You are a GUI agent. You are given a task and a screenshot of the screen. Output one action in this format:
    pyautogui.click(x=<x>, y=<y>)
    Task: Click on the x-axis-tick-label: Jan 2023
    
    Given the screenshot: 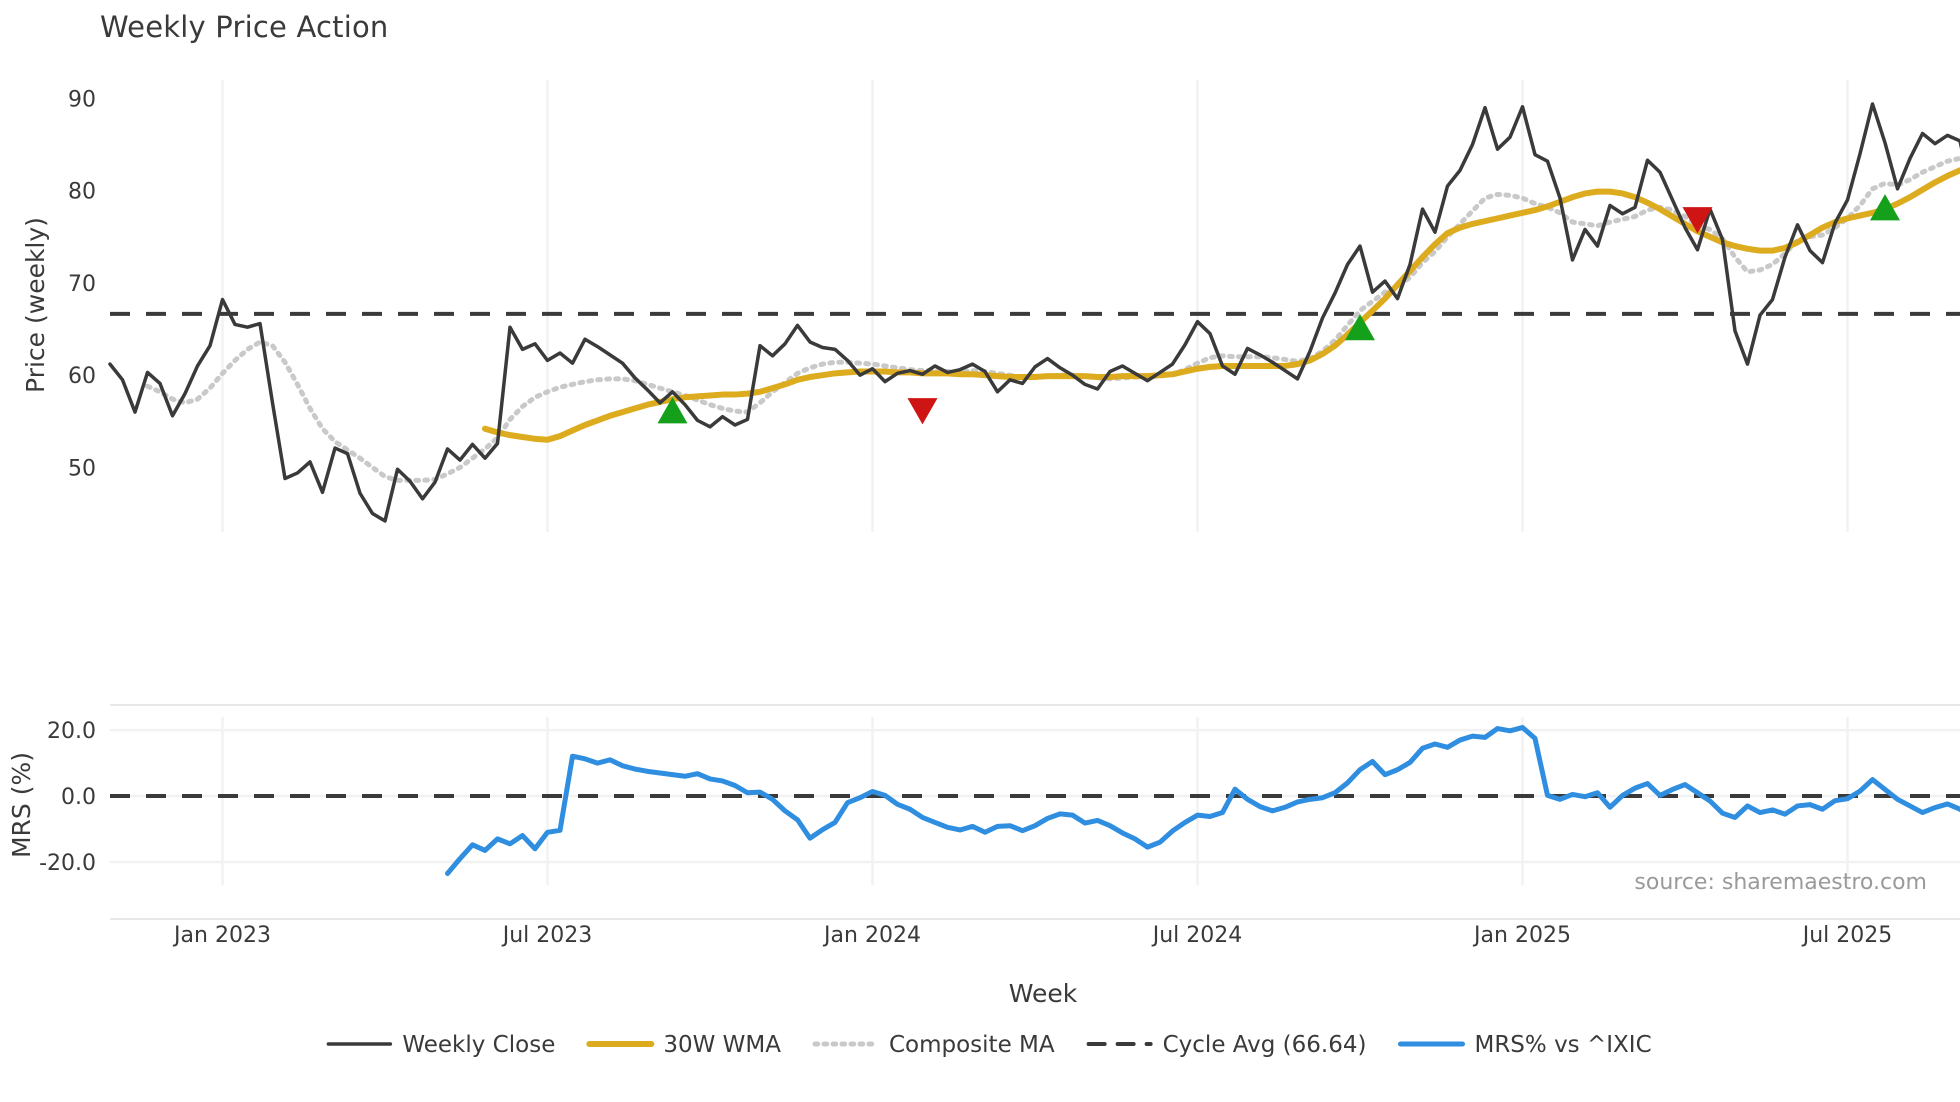 What is the action you would take?
    pyautogui.click(x=221, y=935)
    